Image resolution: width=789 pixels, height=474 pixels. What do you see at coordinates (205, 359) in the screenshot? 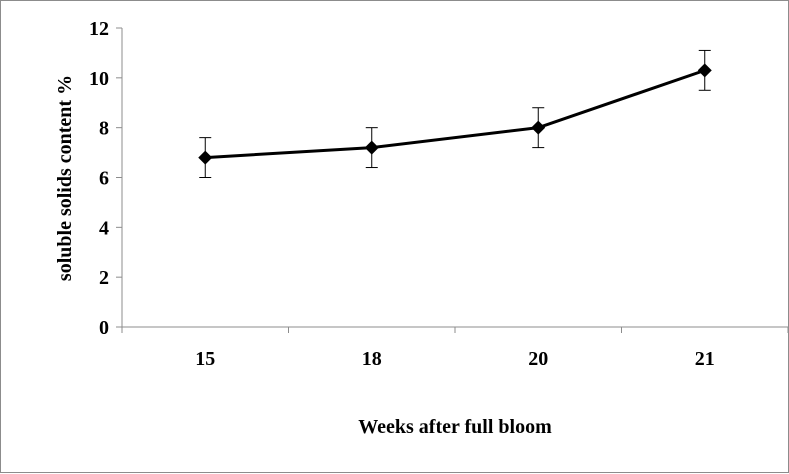
I see `x-tick-label: 15` at bounding box center [205, 359].